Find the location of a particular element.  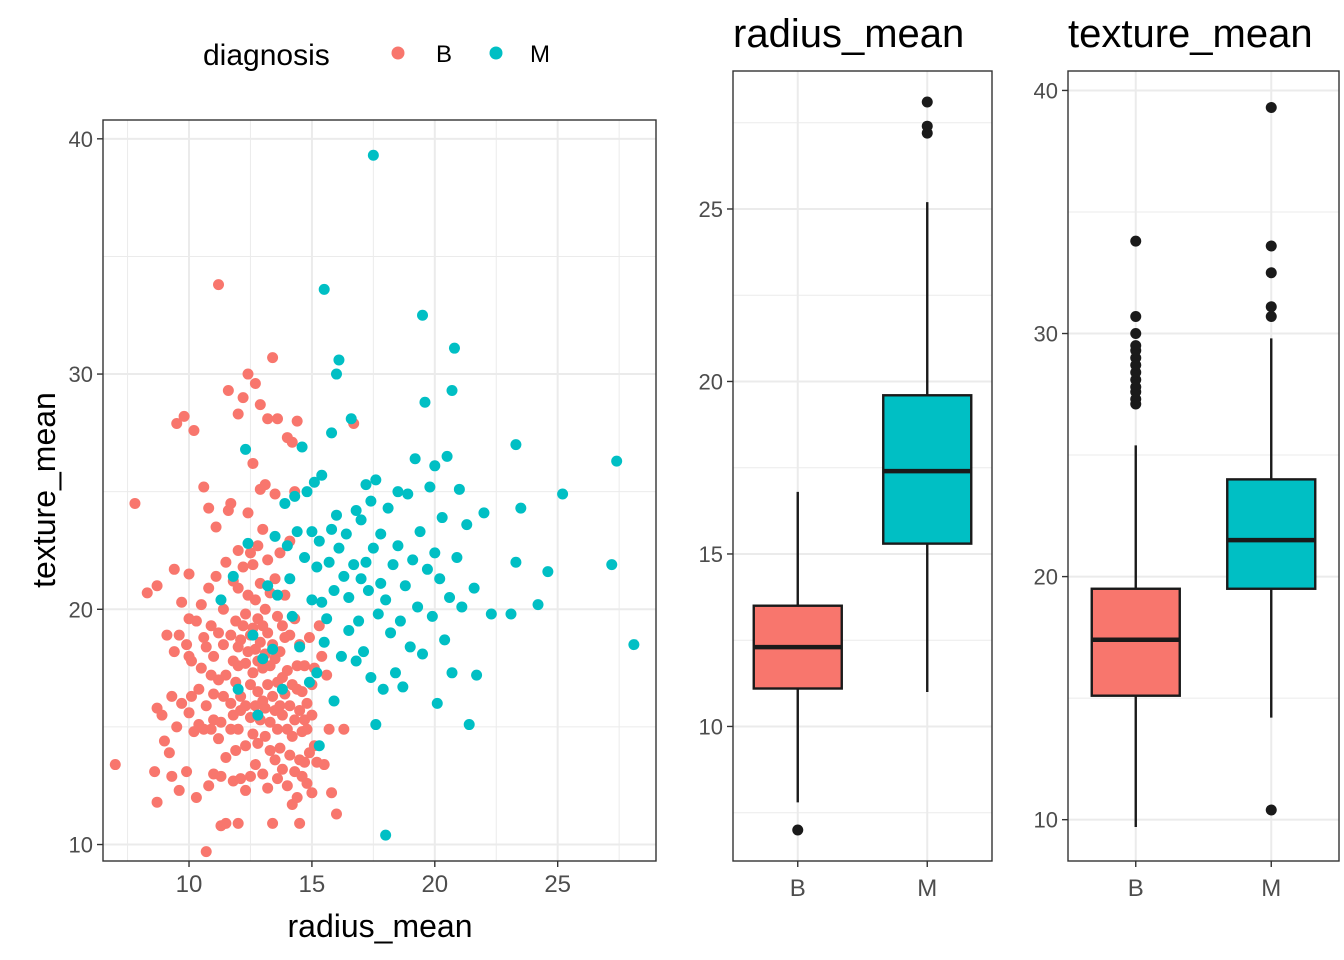

box-m is located at coordinates (1271, 534).